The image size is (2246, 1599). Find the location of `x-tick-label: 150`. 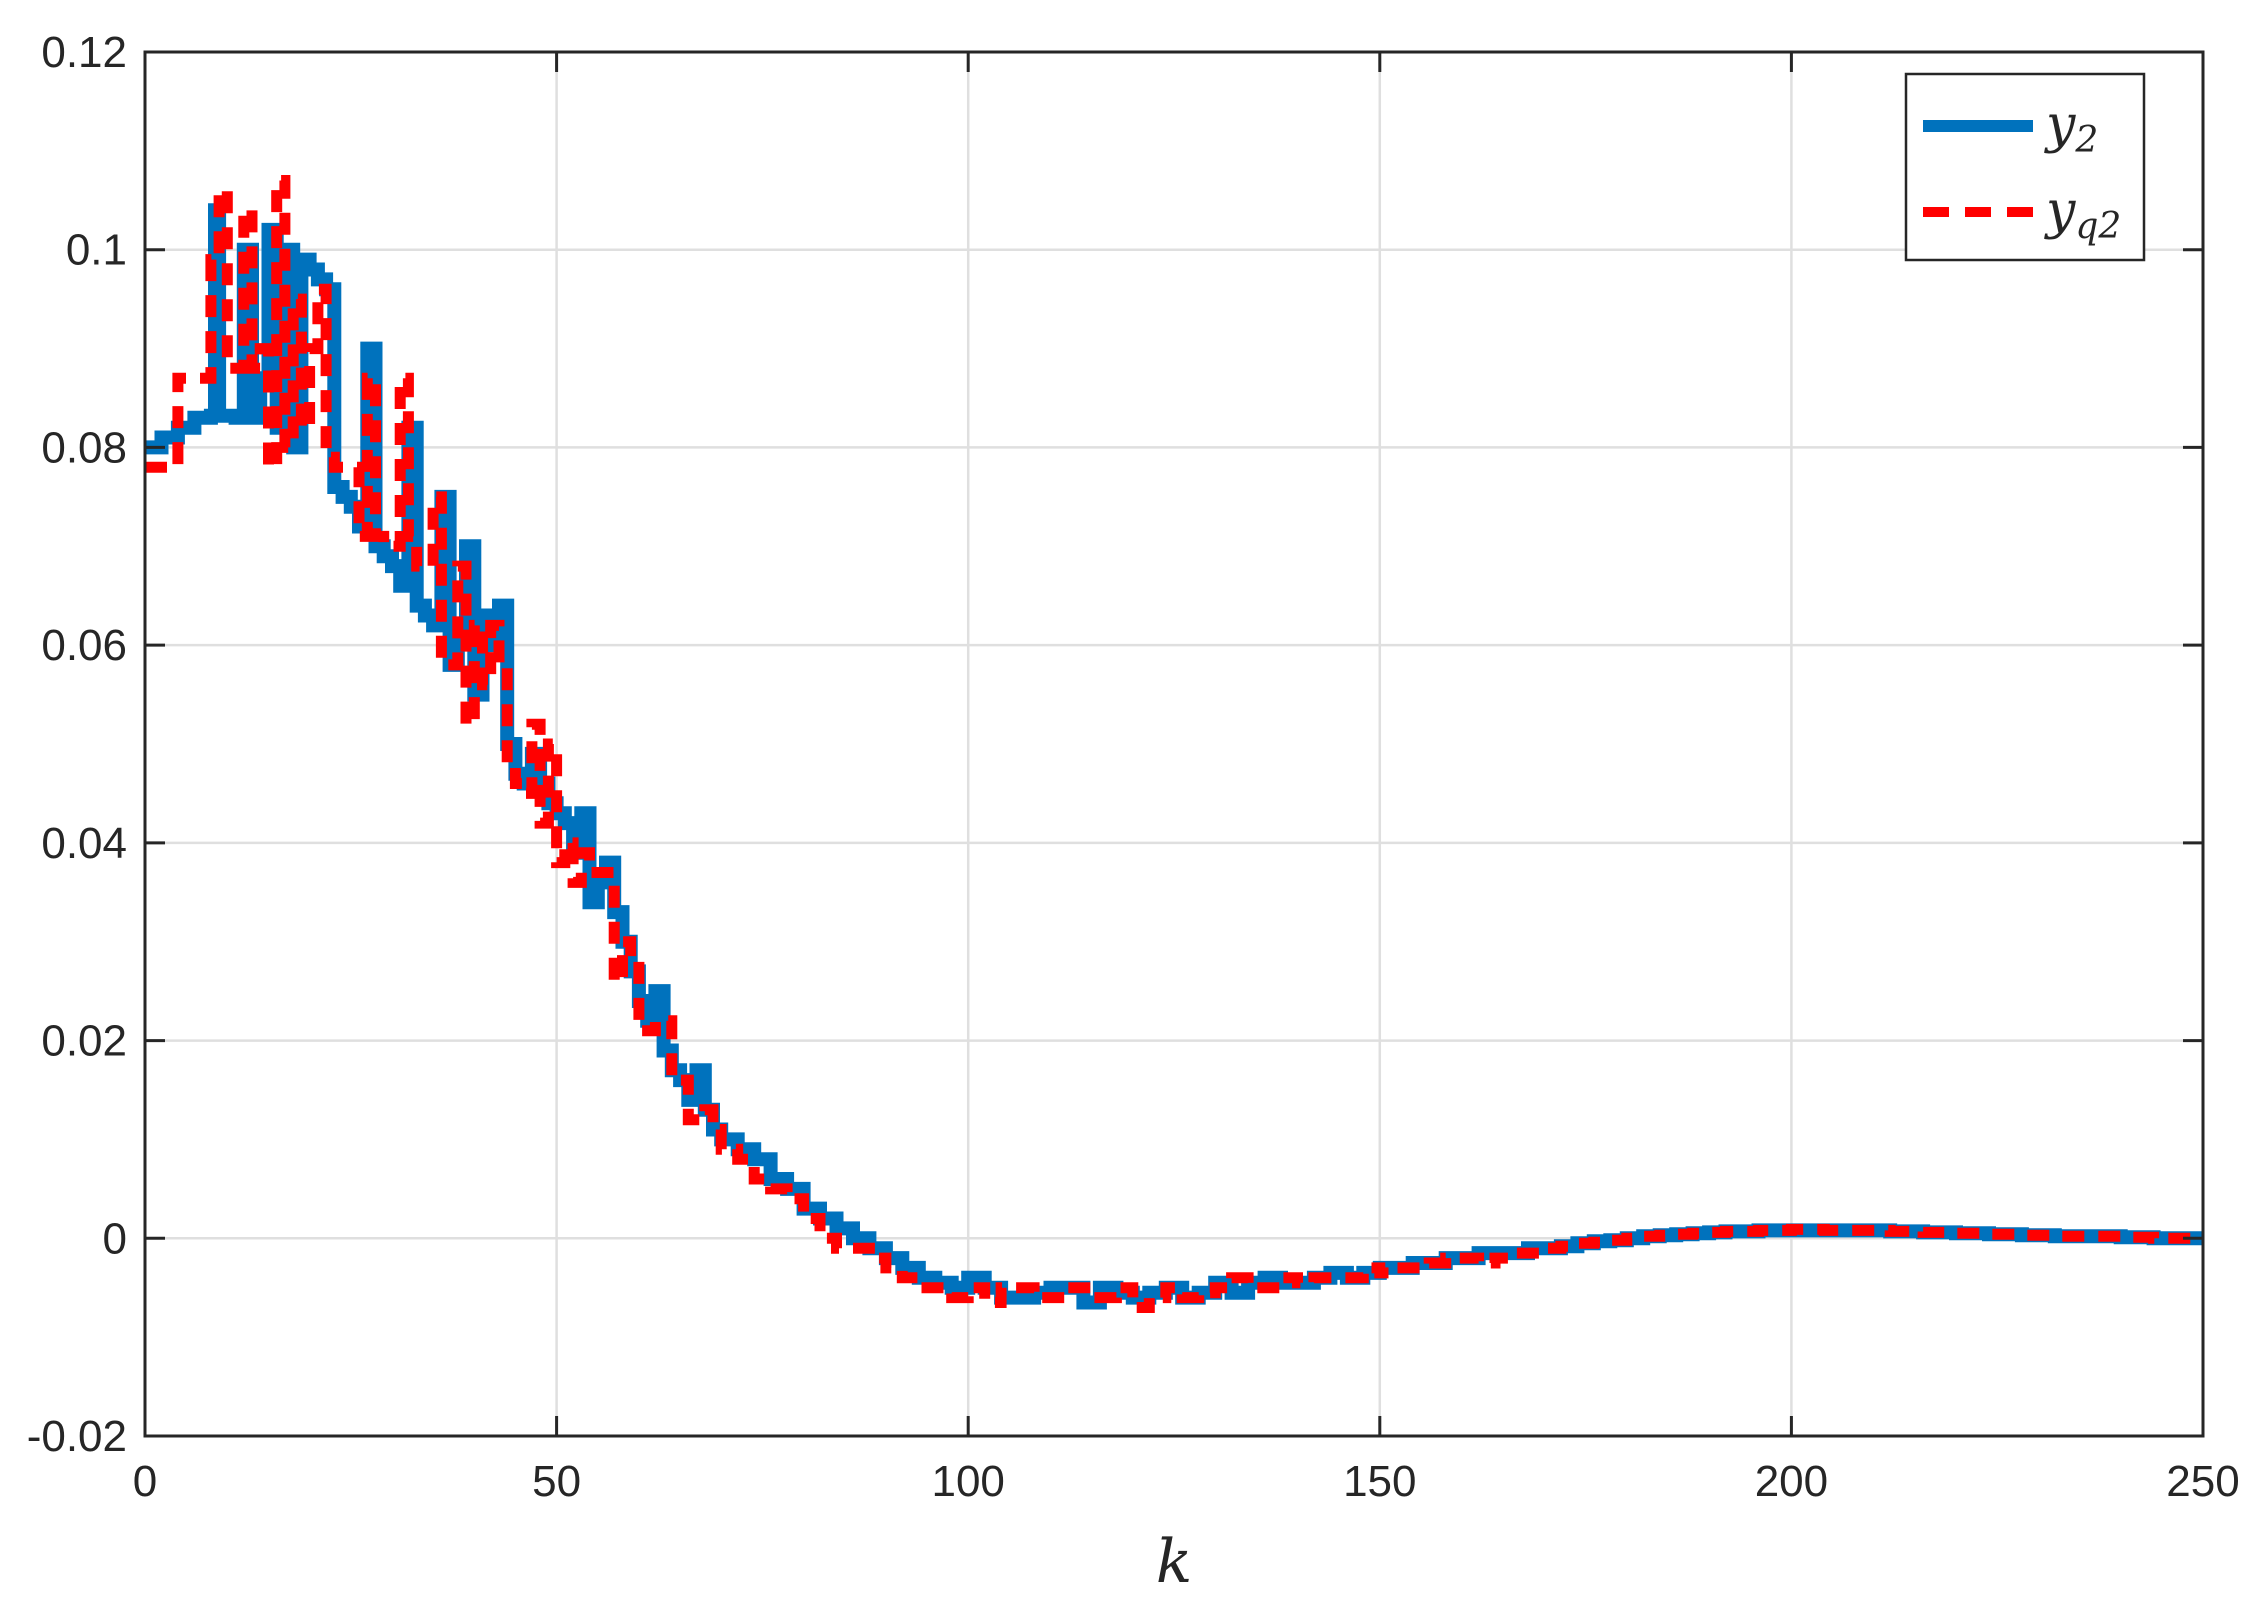

x-tick-label: 150 is located at coordinates (1379, 1481).